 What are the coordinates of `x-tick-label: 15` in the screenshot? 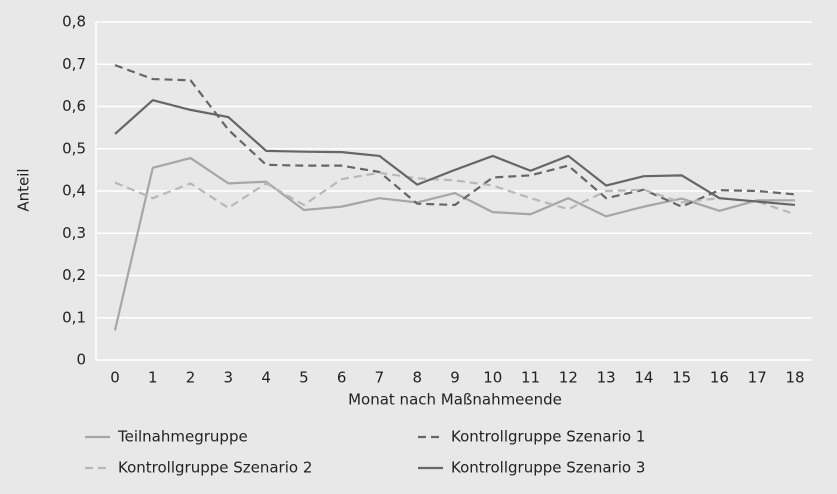 It's located at (681, 378).